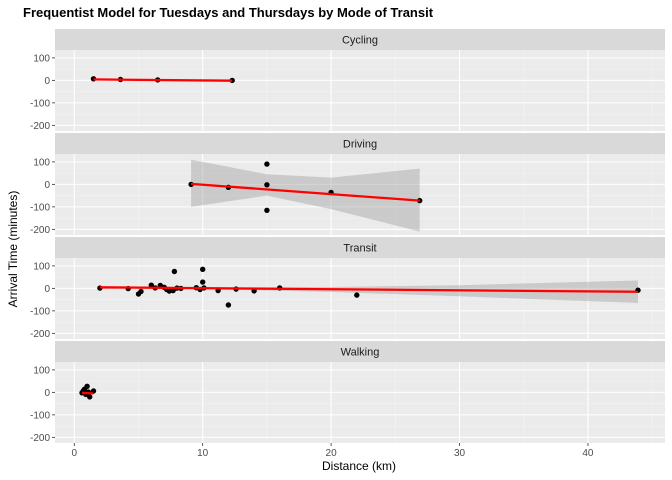  I want to click on strip-label-cycling: Cycling, so click(360, 41).